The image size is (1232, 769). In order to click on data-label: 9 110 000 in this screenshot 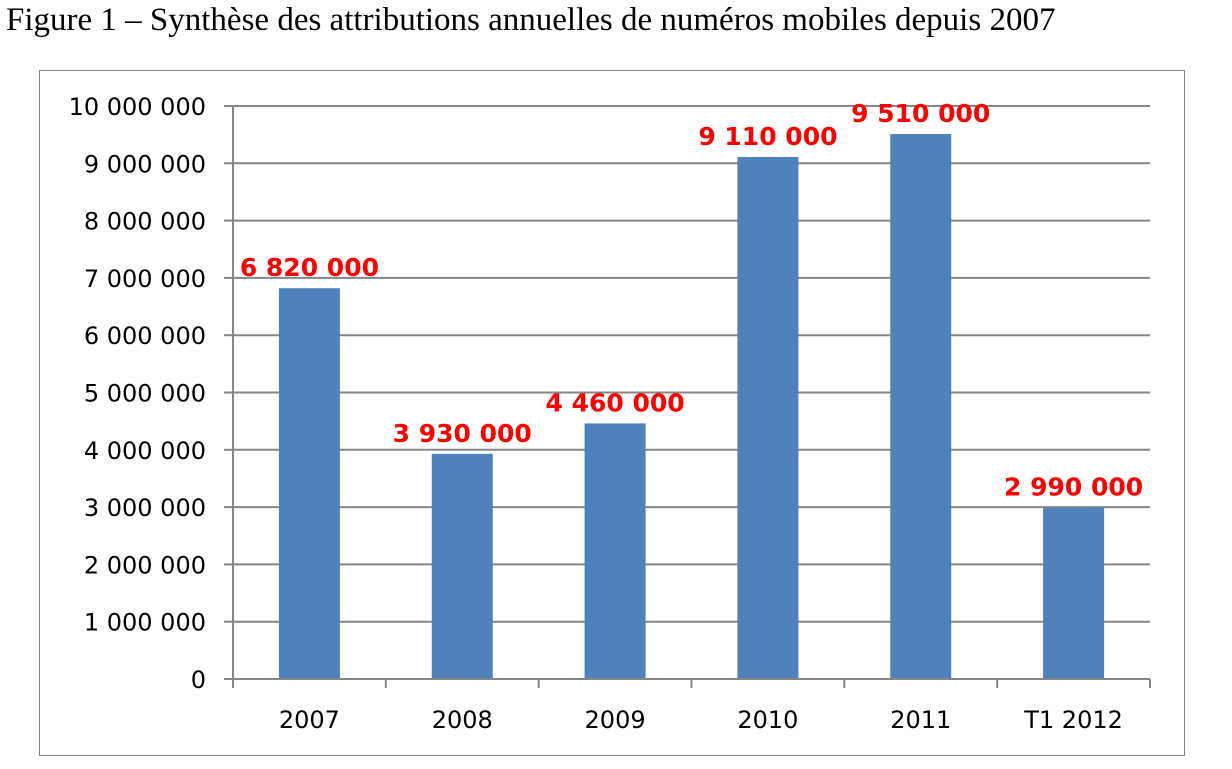, I will do `click(767, 136)`.